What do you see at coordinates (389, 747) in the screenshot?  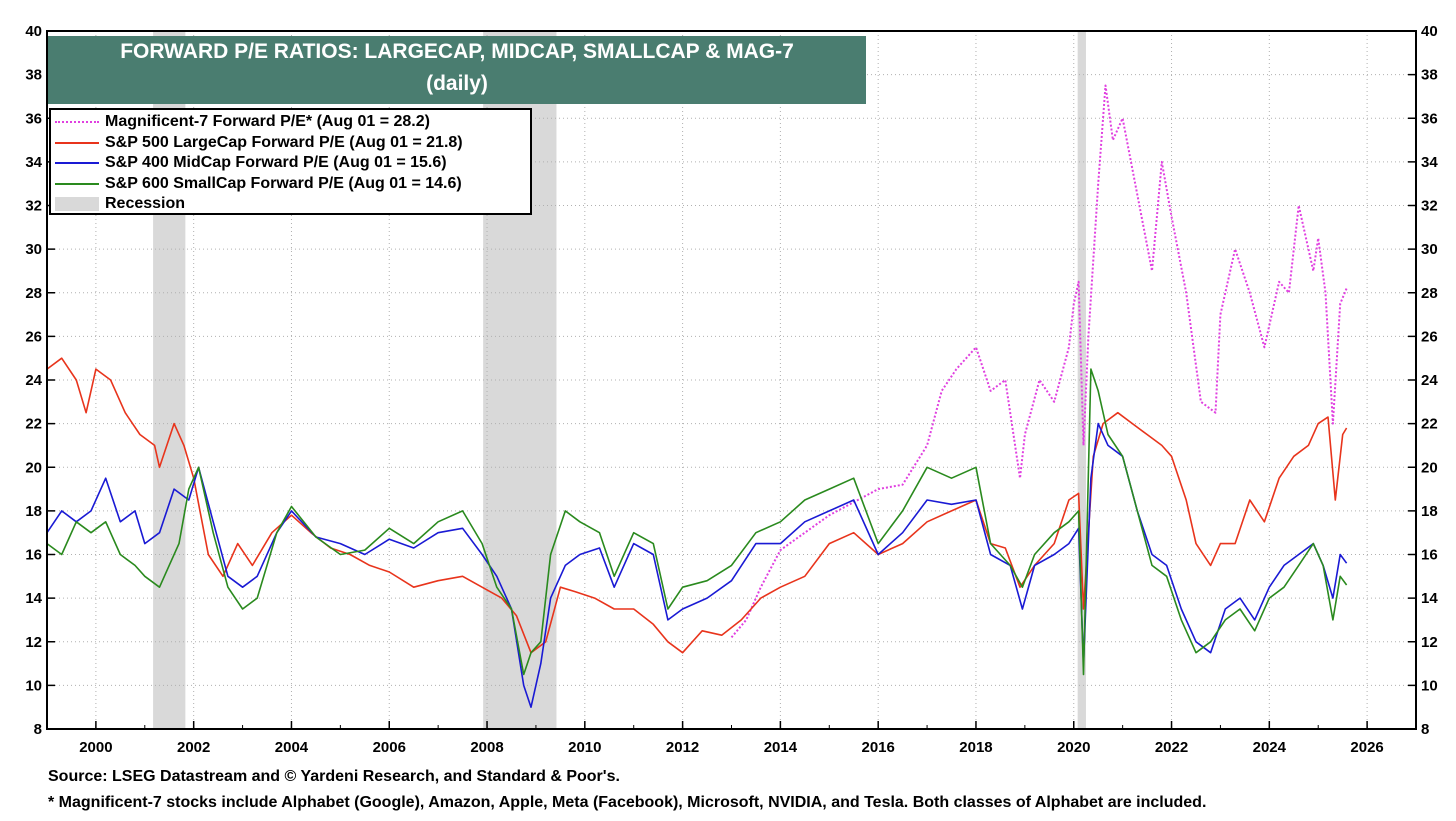 I see `x-tick-label: 2006` at bounding box center [389, 747].